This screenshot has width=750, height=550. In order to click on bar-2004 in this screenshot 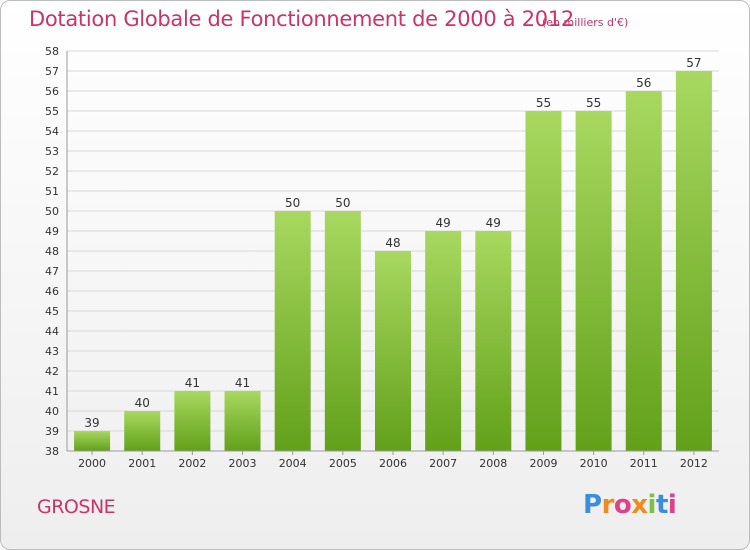, I will do `click(292, 331)`.